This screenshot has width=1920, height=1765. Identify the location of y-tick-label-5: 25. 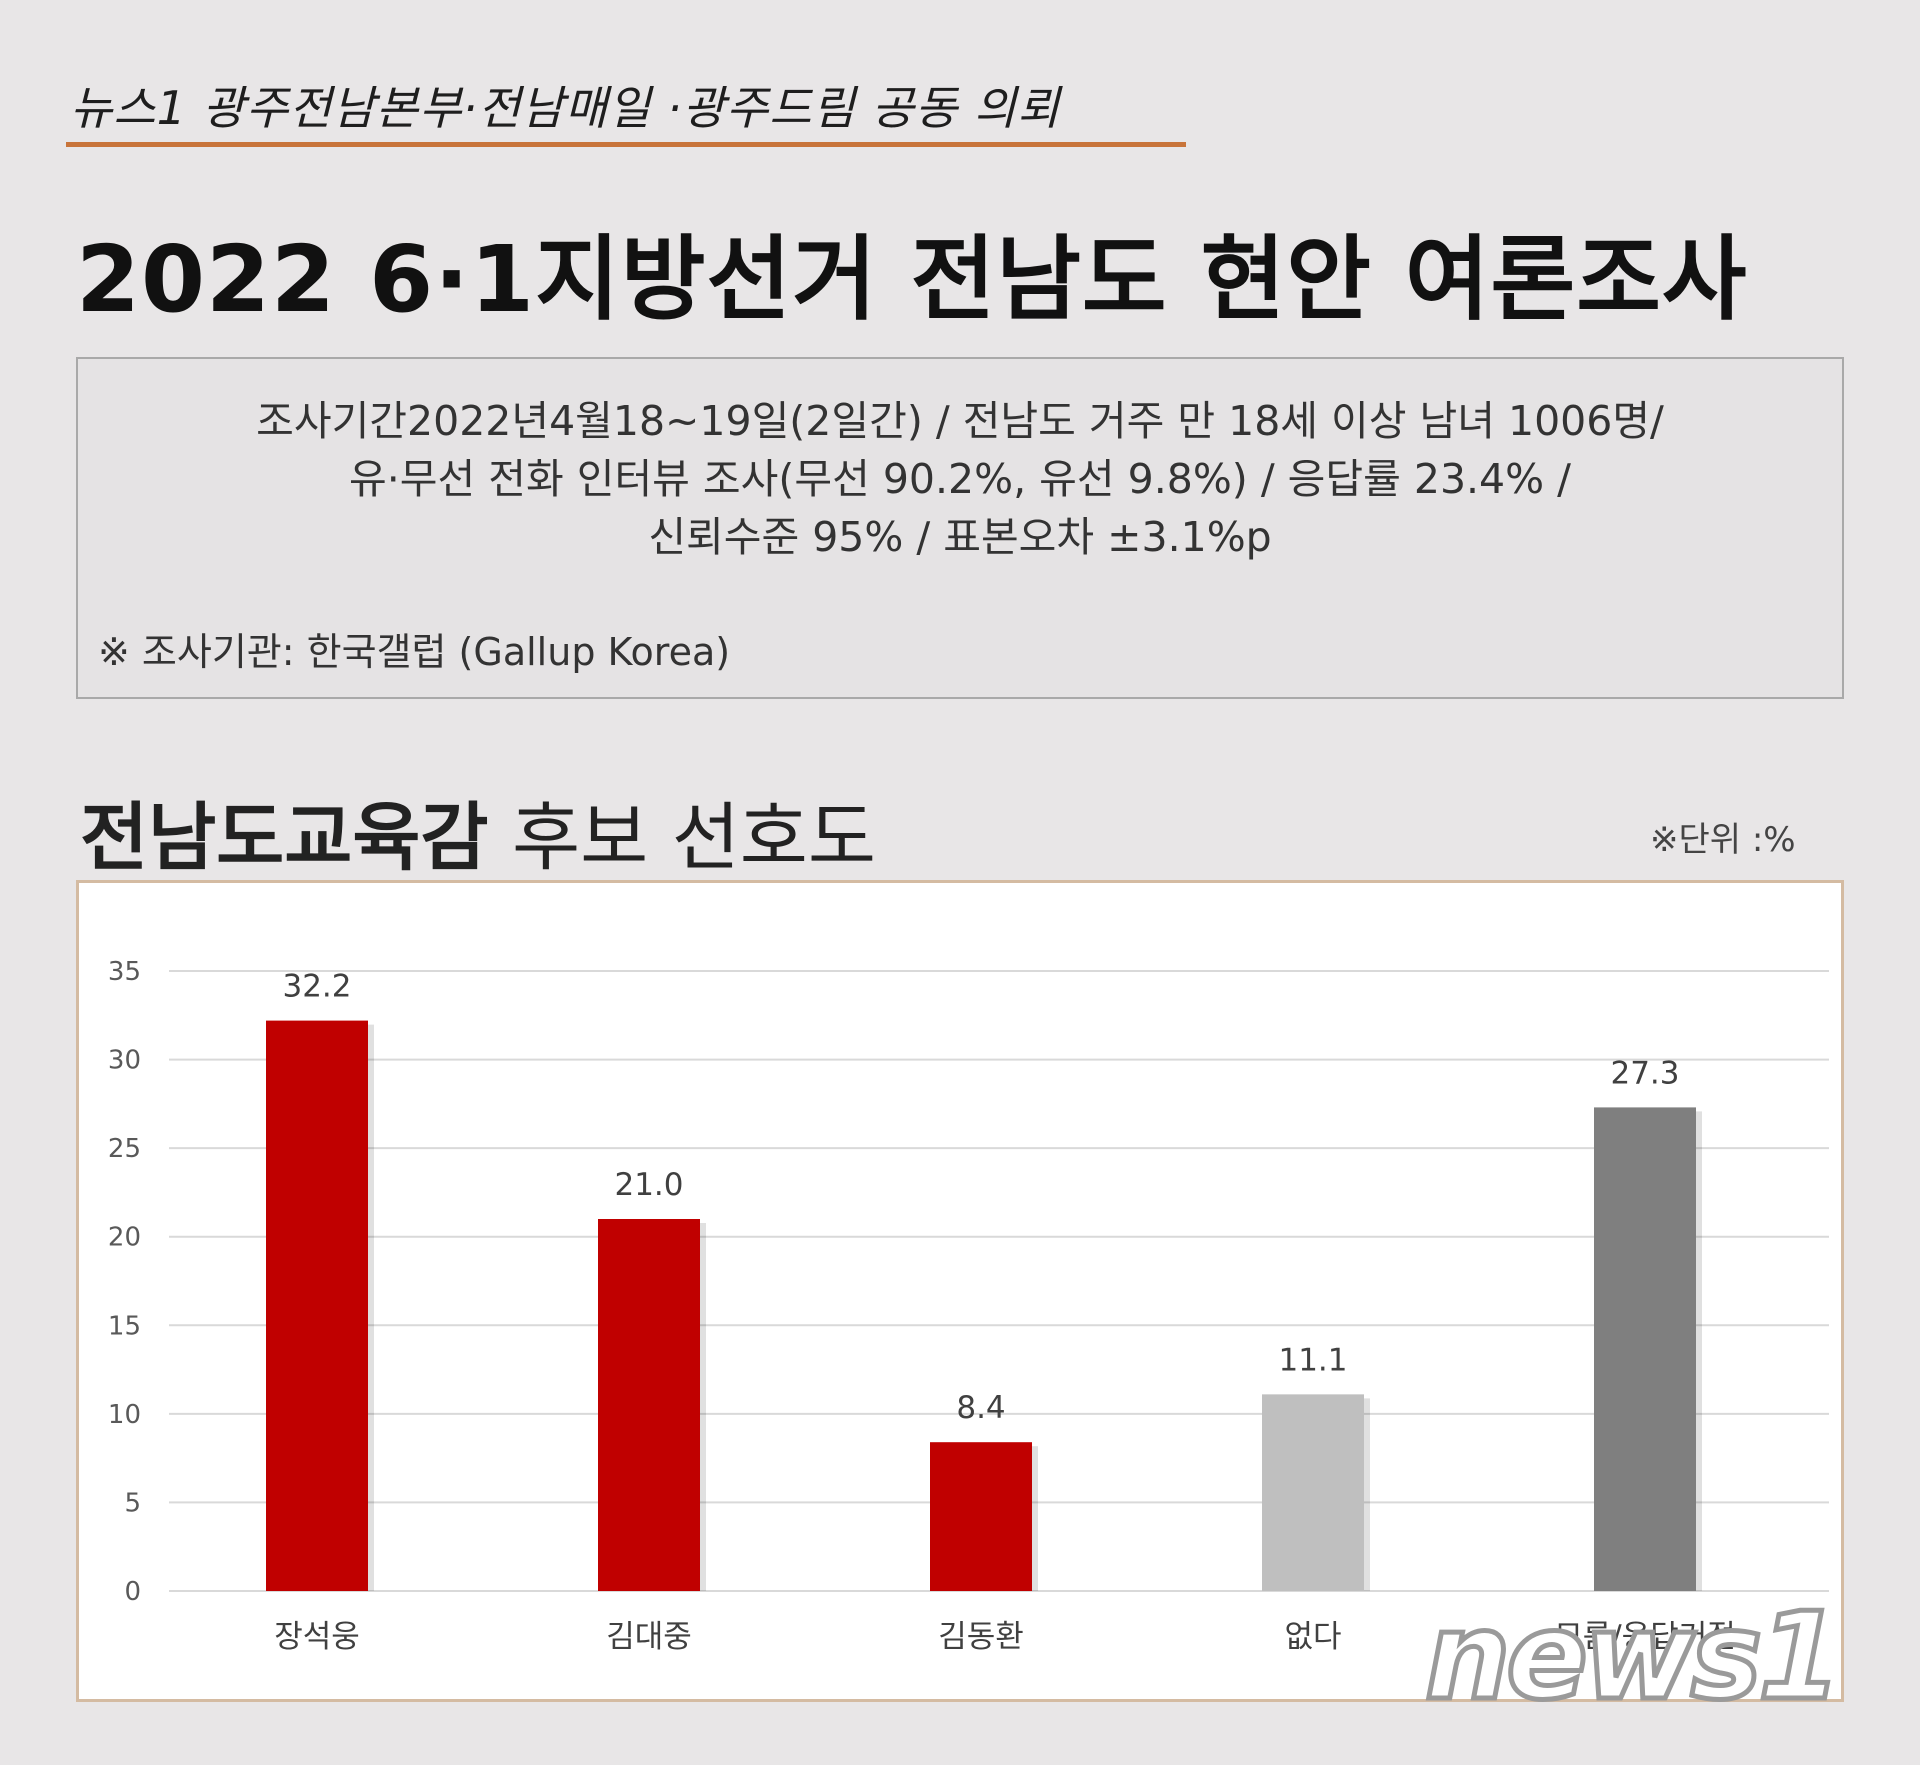
(124, 1149).